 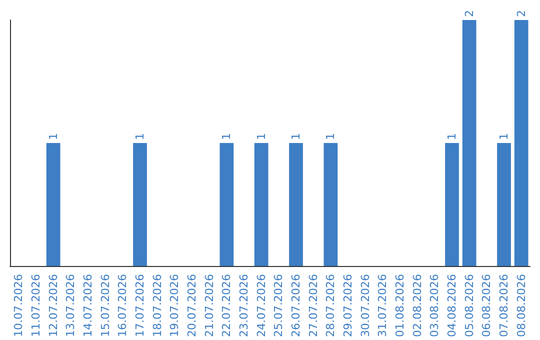 What do you see at coordinates (105, 306) in the screenshot?
I see `x-tick-label: 15.07.2026` at bounding box center [105, 306].